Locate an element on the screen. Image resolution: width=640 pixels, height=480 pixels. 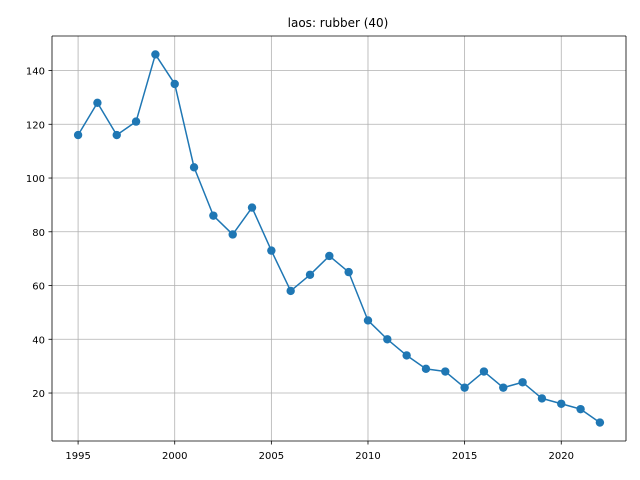
x-tick-label: 2020 is located at coordinates (561, 456).